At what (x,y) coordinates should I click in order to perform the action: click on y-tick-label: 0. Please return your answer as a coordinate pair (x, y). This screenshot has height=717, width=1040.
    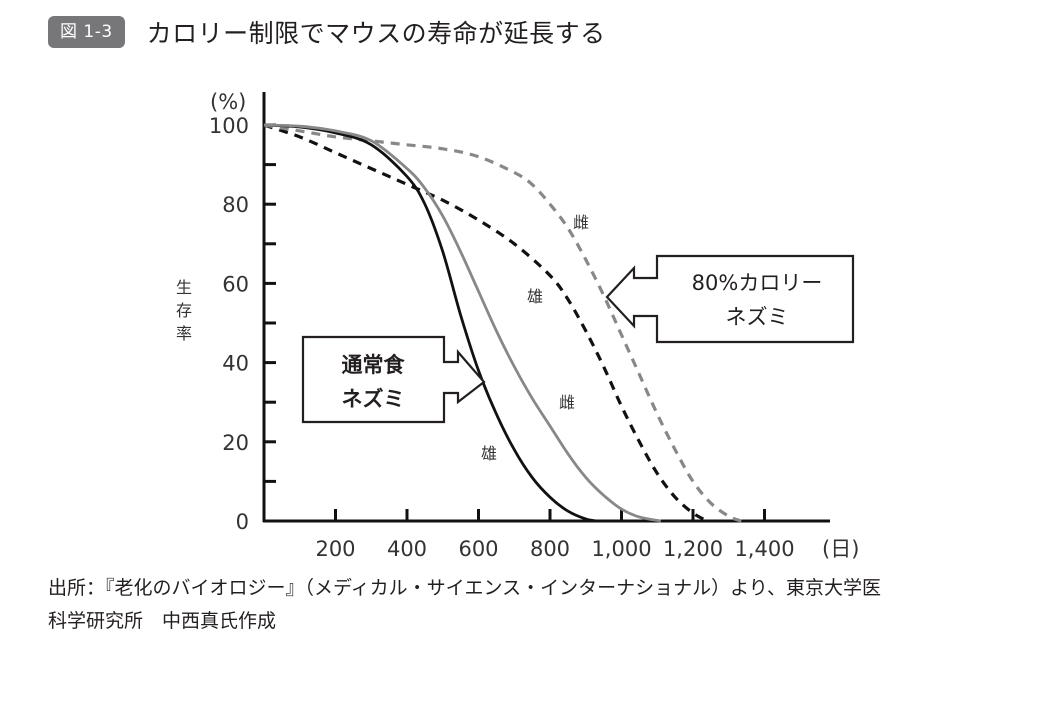
    Looking at the image, I should click on (242, 522).